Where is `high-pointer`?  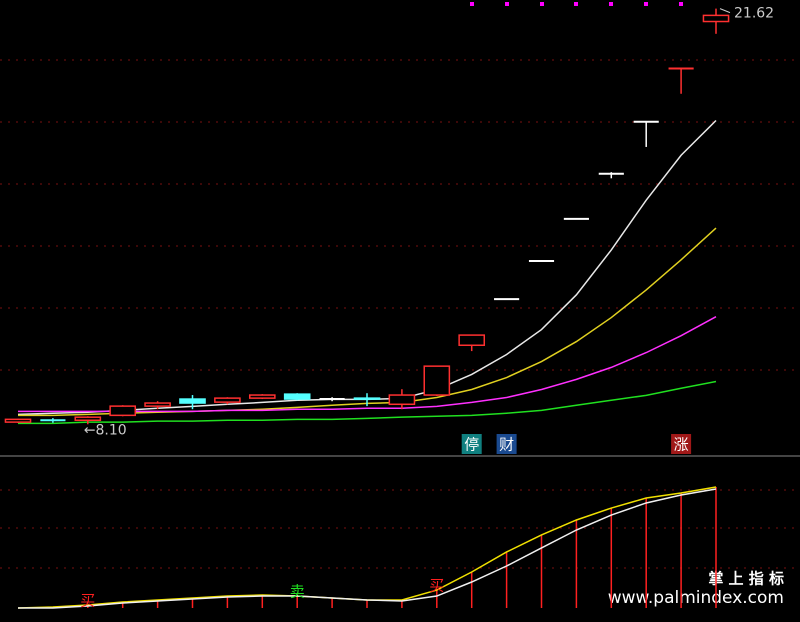
high-pointer is located at coordinates (725, 11).